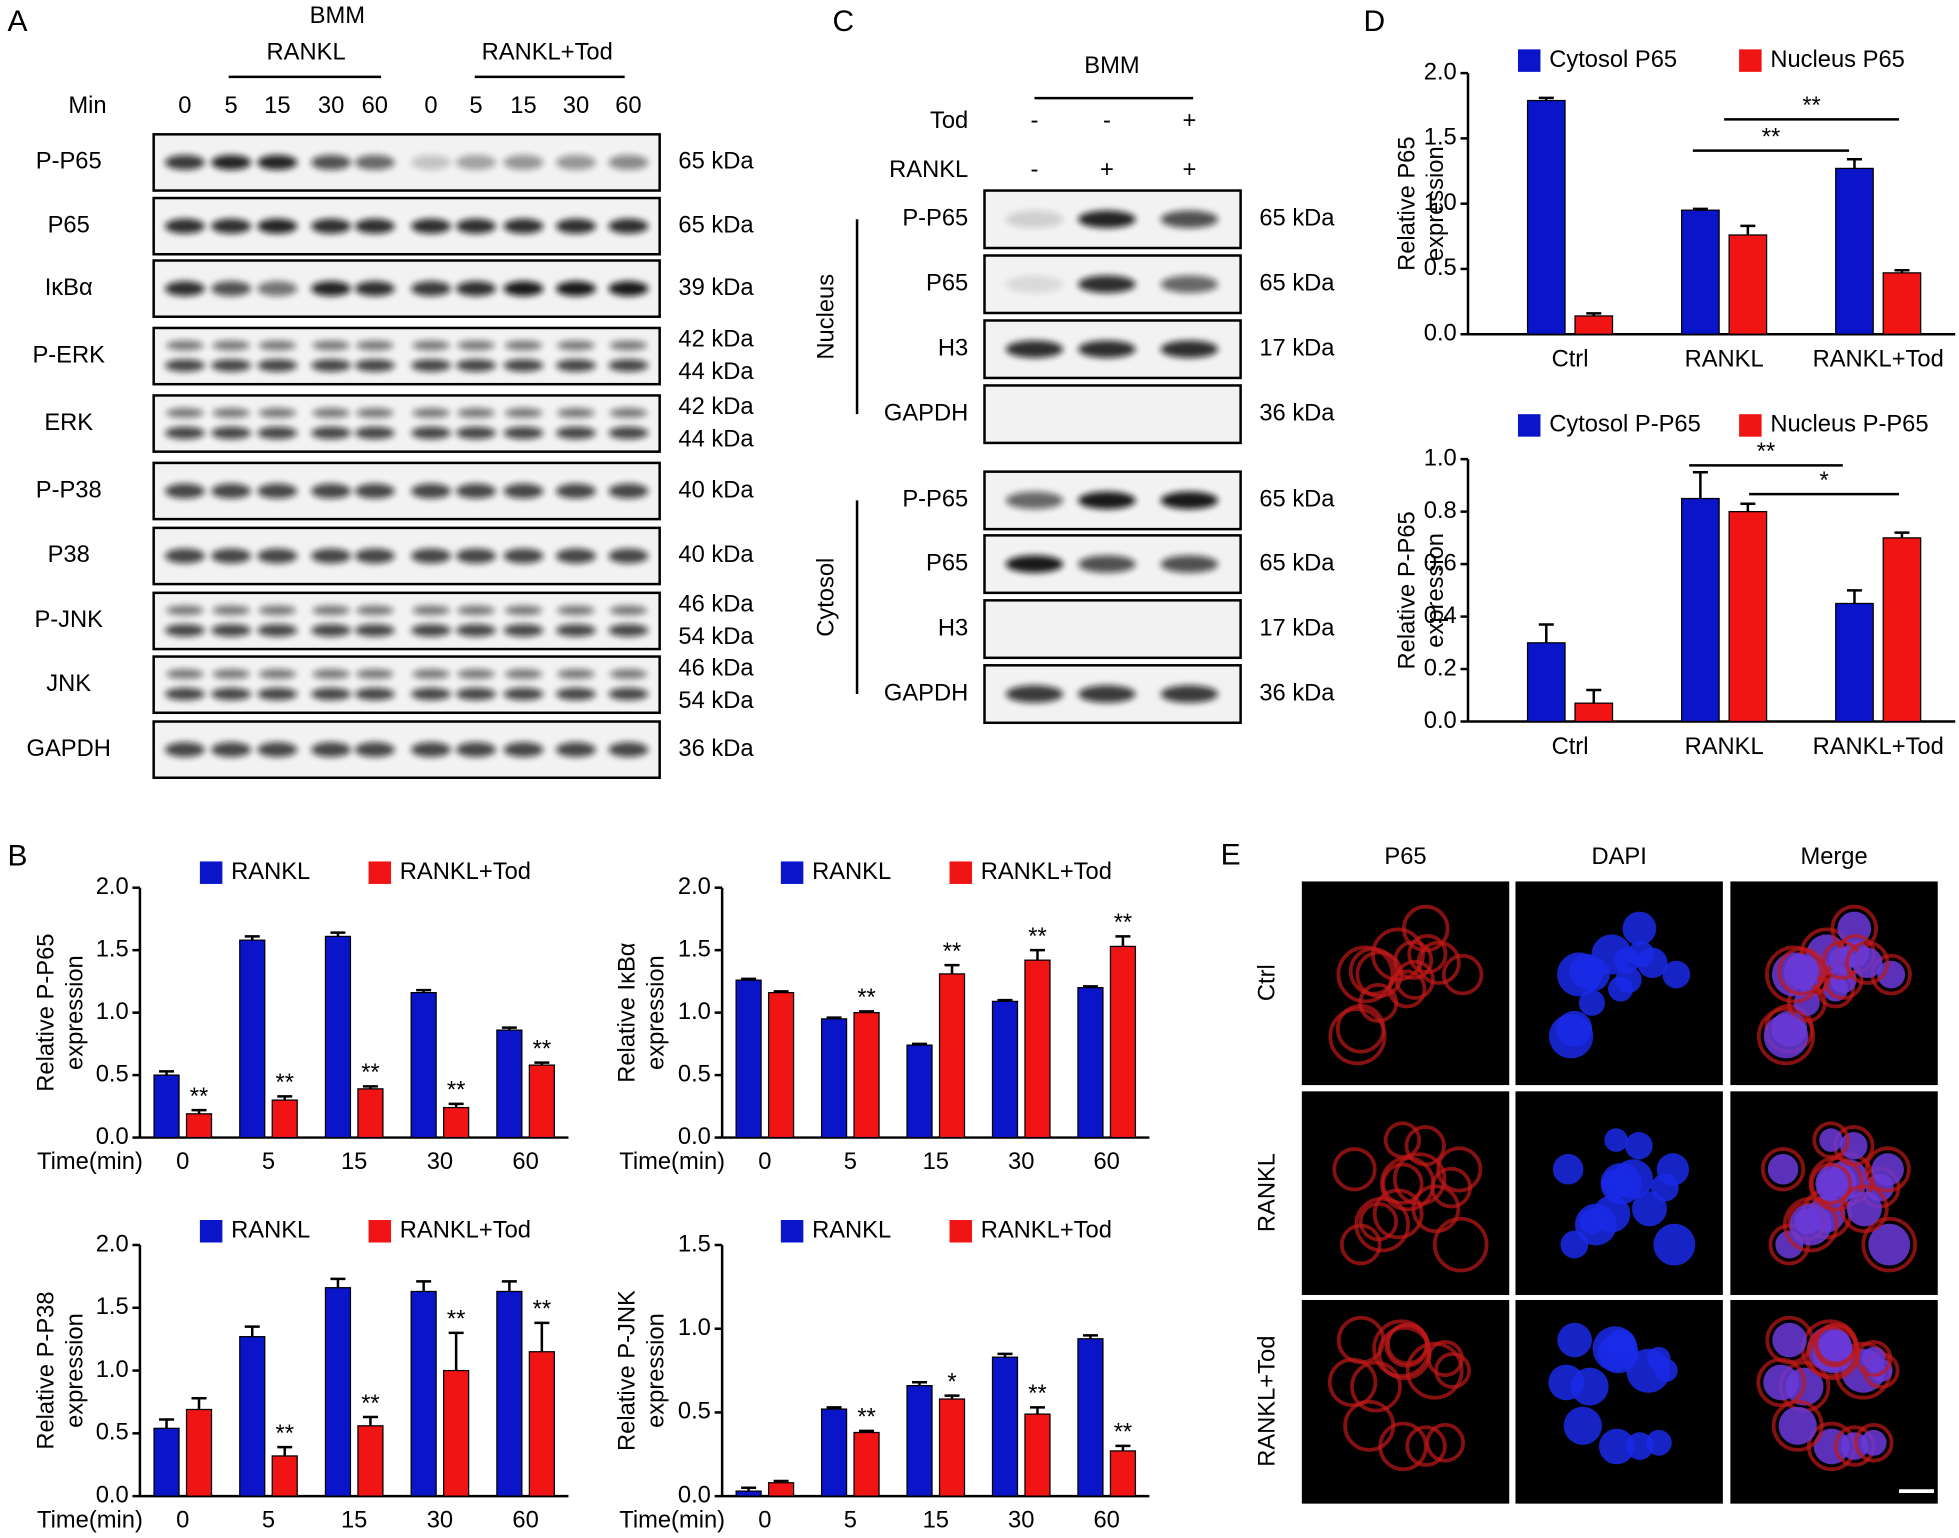  What do you see at coordinates (716, 372) in the screenshot?
I see `kda-label: 44 kDa` at bounding box center [716, 372].